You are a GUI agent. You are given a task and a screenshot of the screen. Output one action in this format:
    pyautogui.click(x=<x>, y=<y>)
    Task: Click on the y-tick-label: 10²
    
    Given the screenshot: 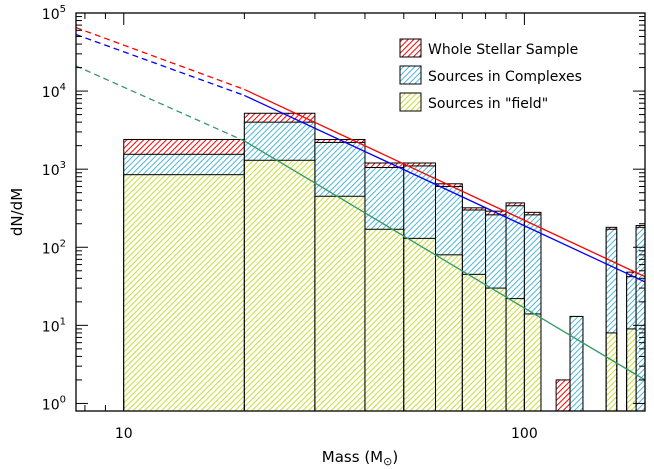 What is the action you would take?
    pyautogui.click(x=54, y=247)
    